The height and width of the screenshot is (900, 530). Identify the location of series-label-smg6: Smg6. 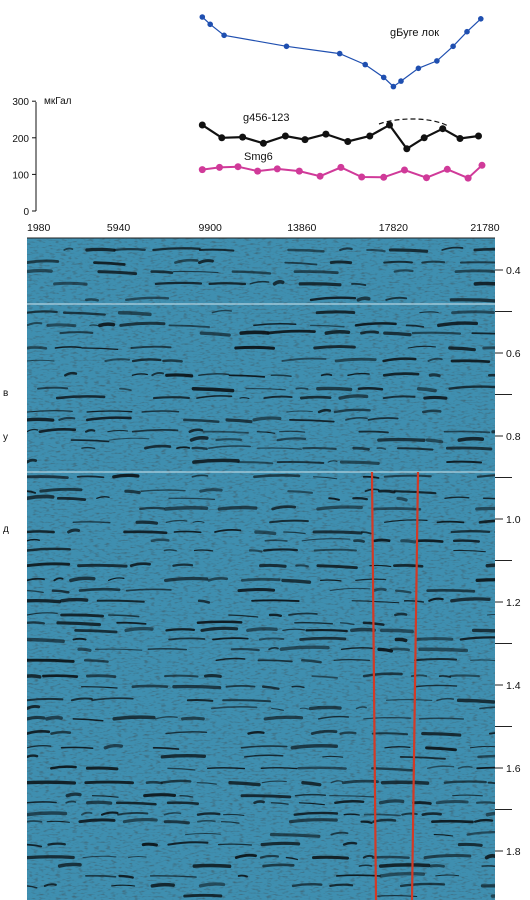
(258, 157).